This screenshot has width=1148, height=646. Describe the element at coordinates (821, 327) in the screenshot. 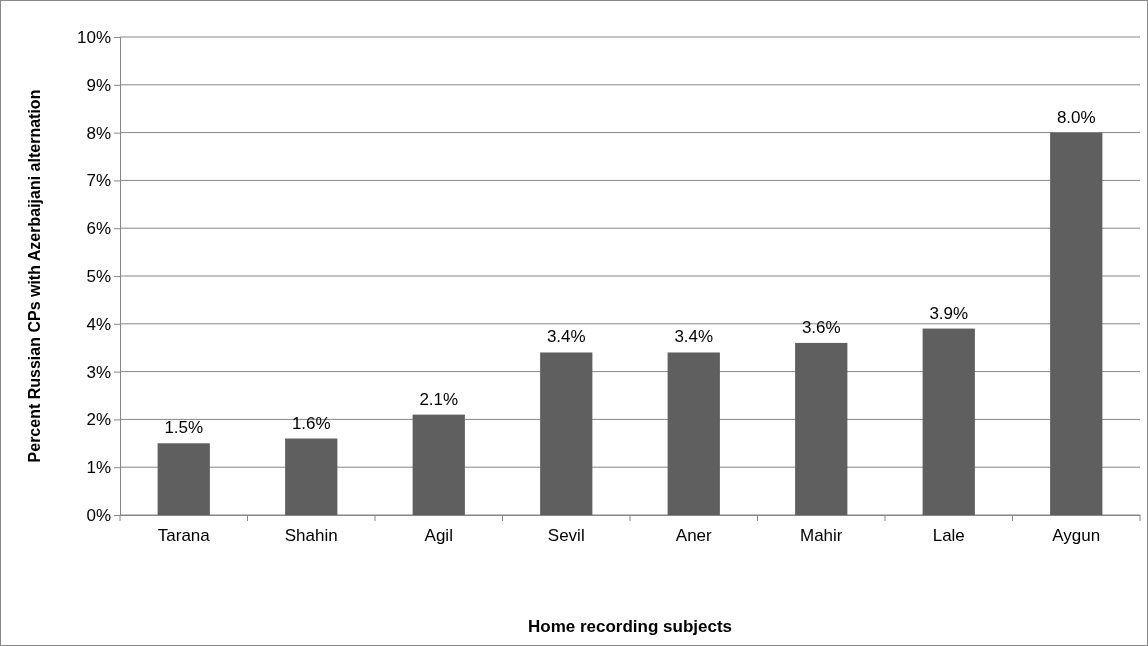

I see `data-label: 3.6%` at that location.